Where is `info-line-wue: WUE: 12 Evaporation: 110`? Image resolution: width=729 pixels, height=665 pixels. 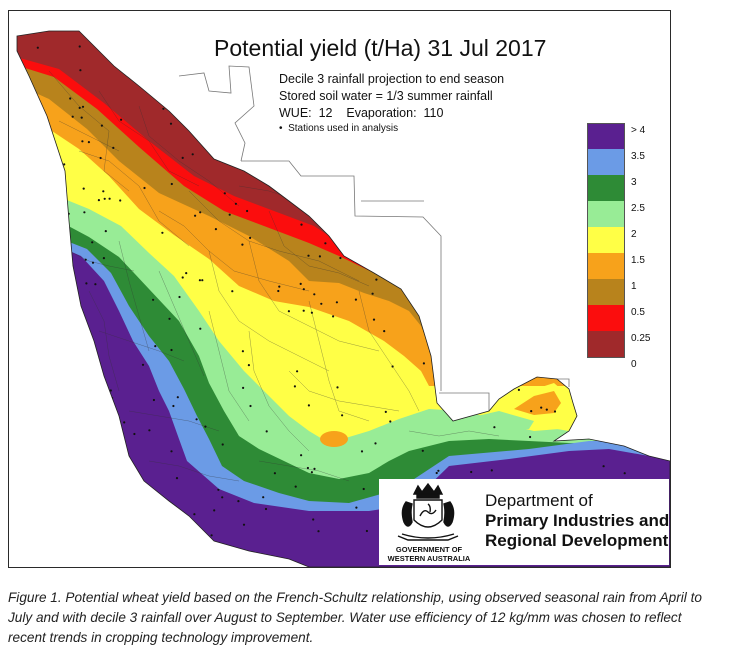 info-line-wue: WUE: 12 Evaporation: 110 is located at coordinates (361, 113).